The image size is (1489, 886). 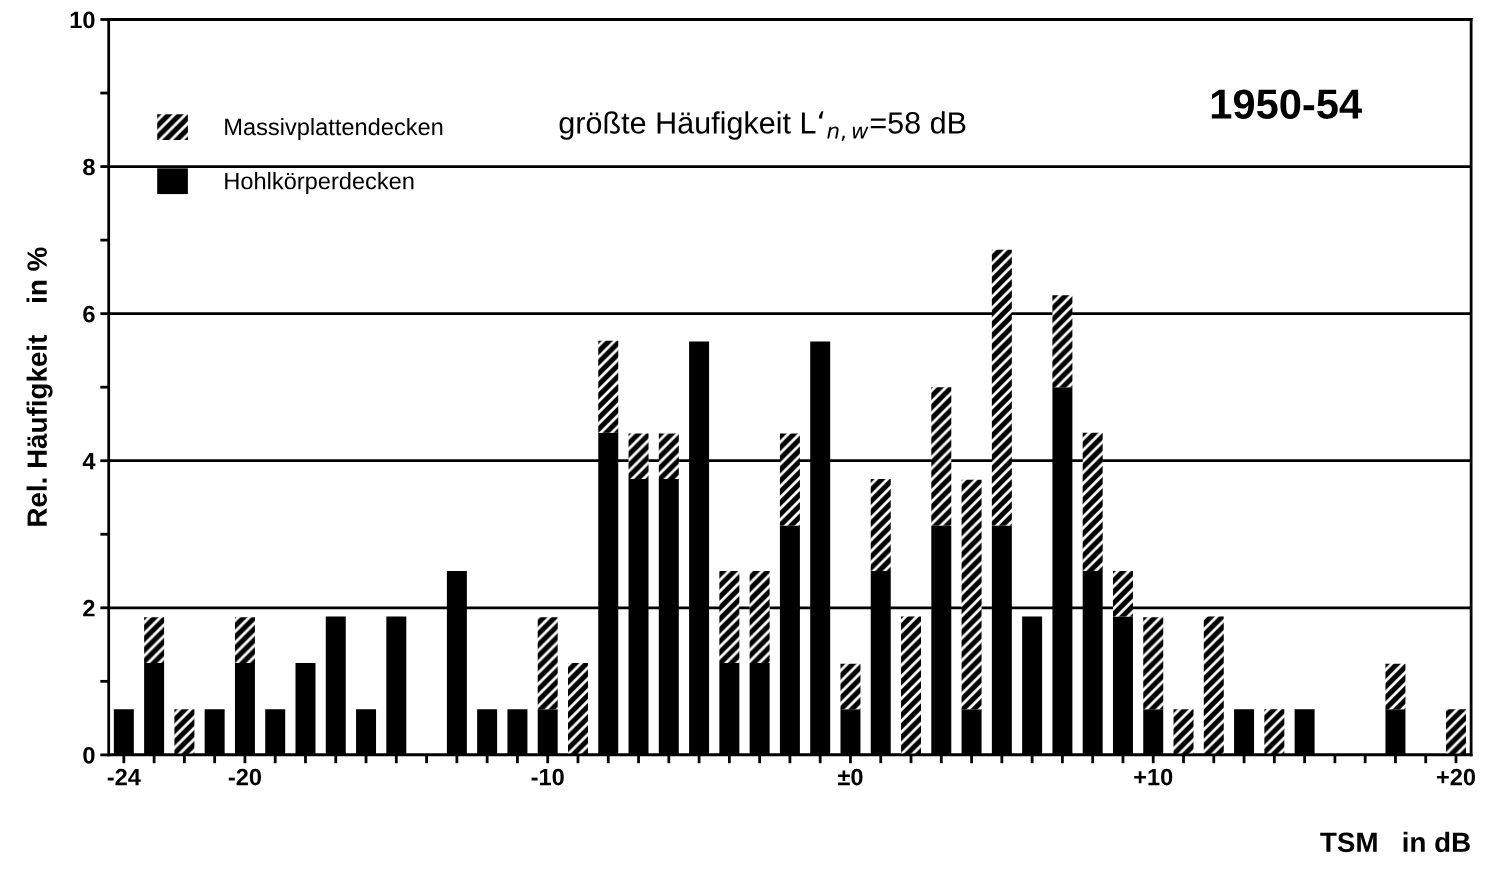 What do you see at coordinates (334, 128) in the screenshot?
I see `legend-label: Massivplattendecken` at bounding box center [334, 128].